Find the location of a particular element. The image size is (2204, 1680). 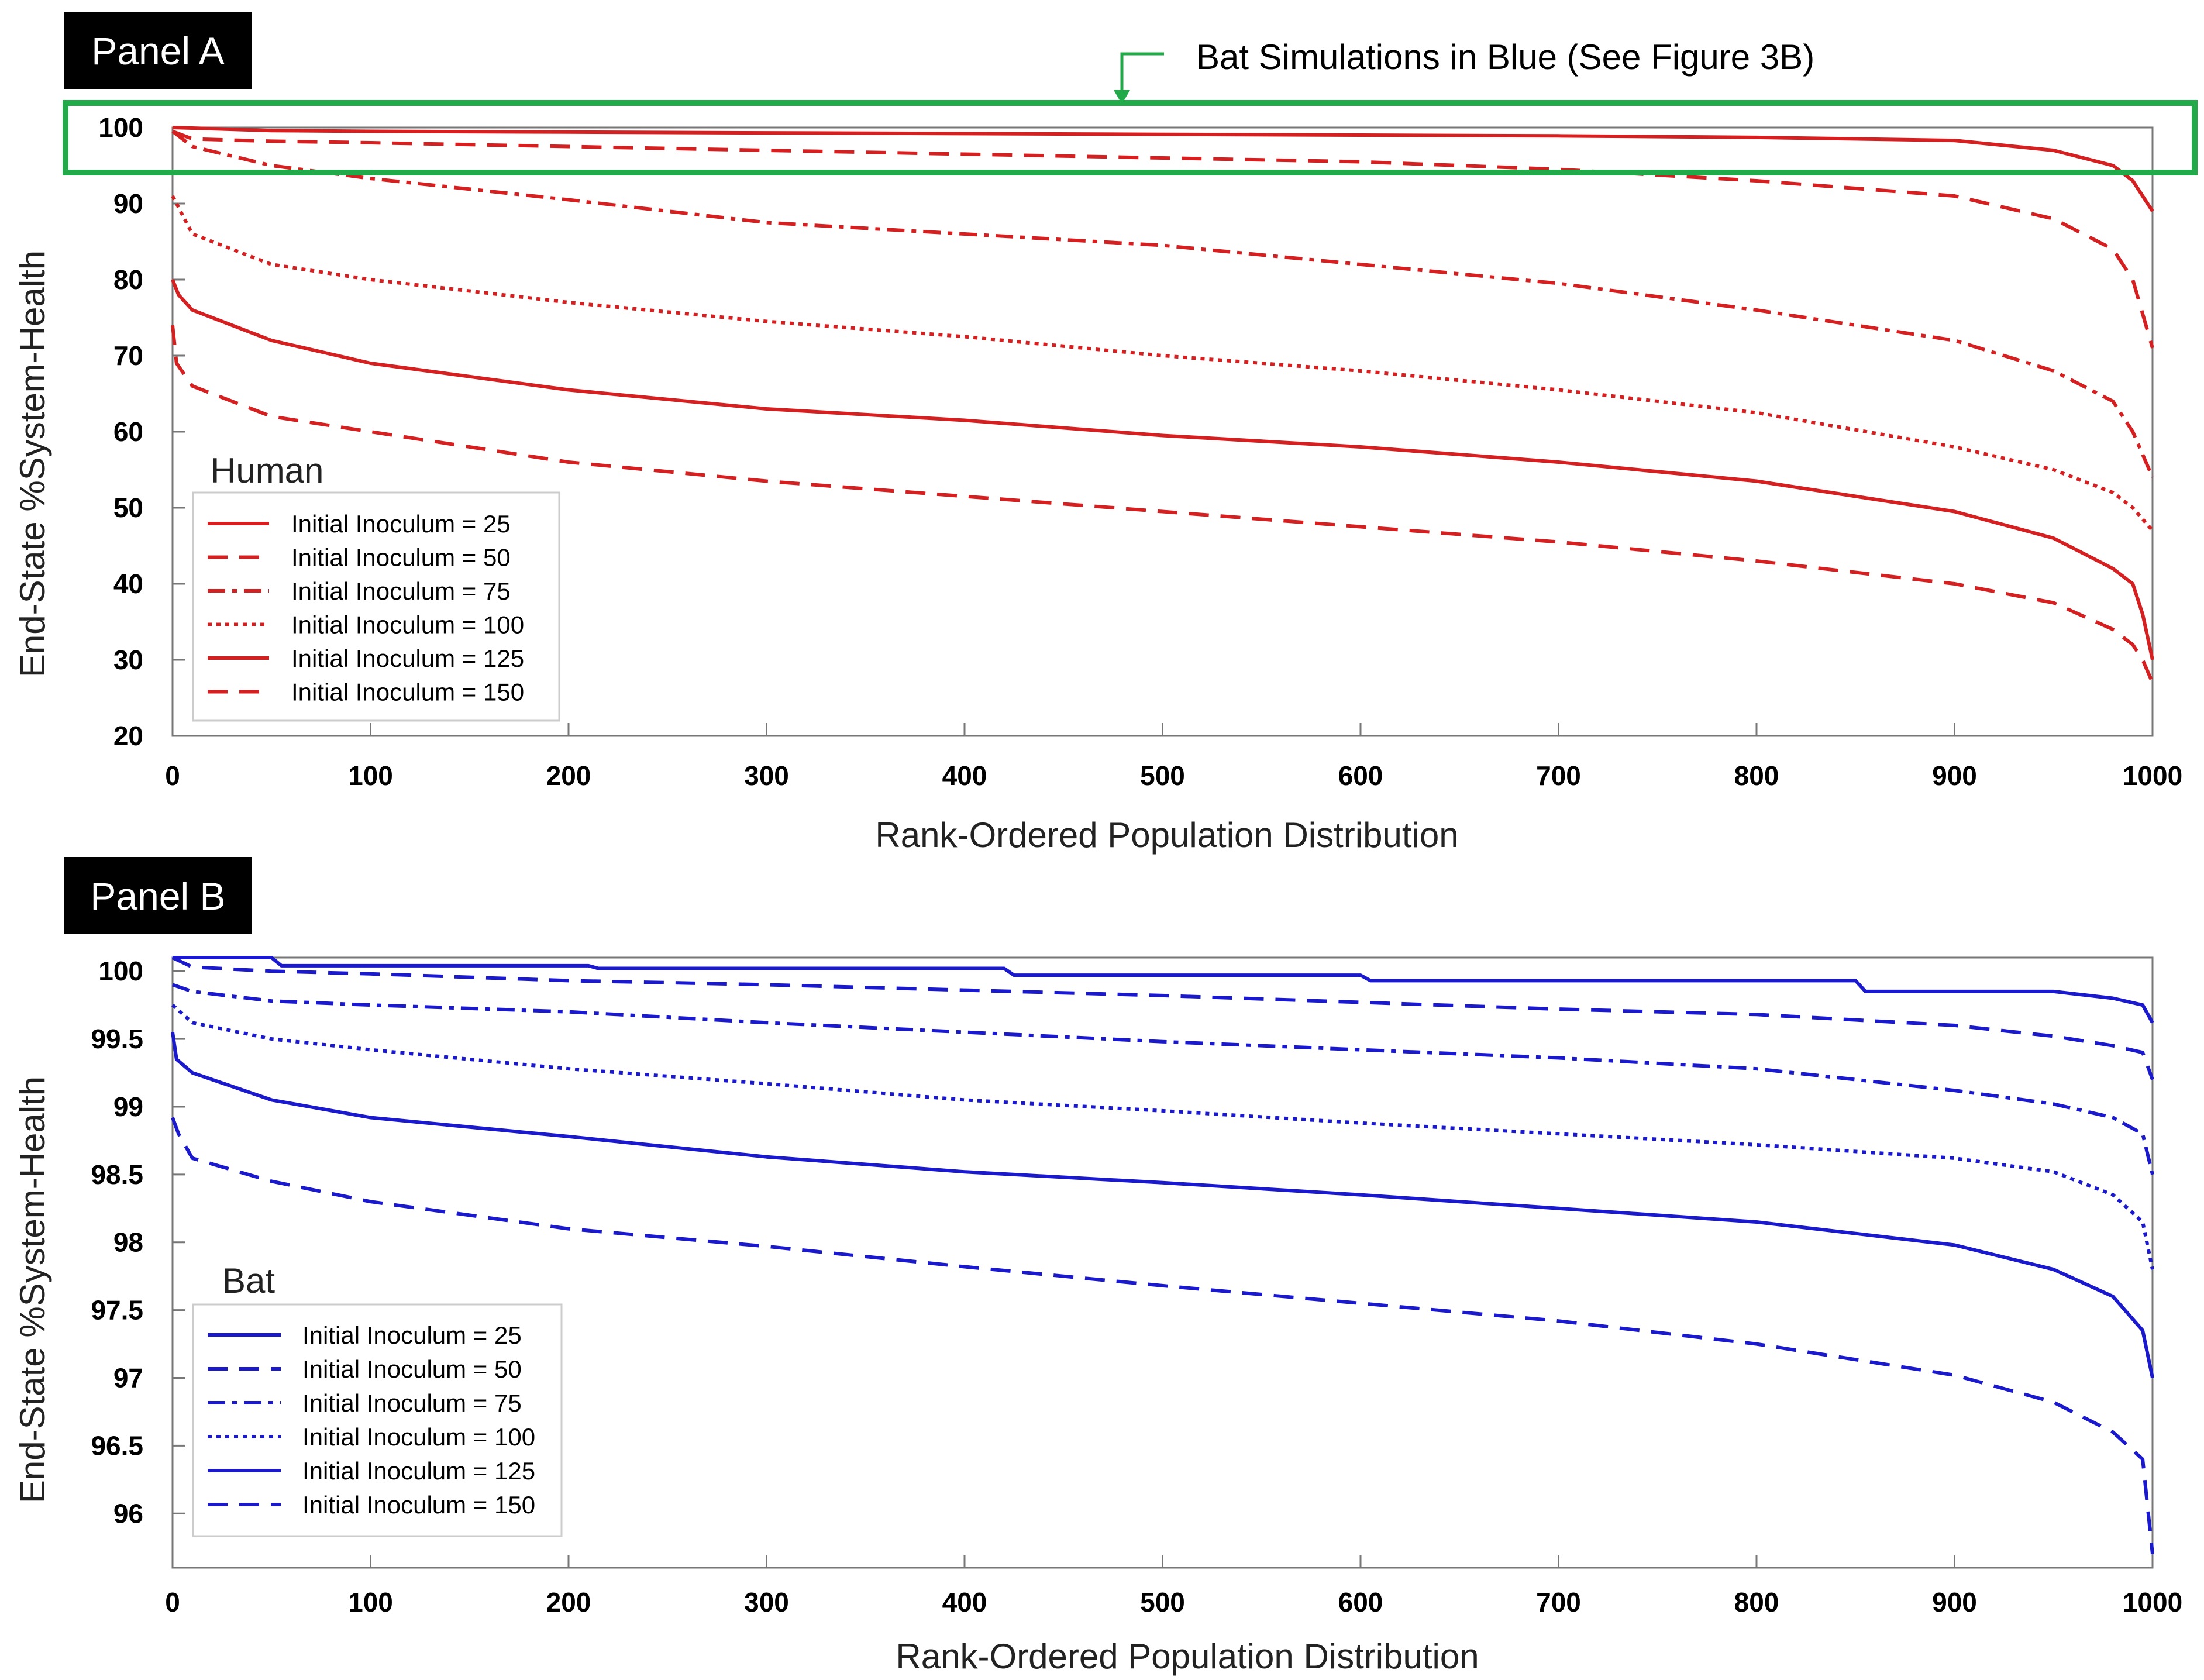

panel-b-y-tick-label: 97.5 is located at coordinates (117, 1310).